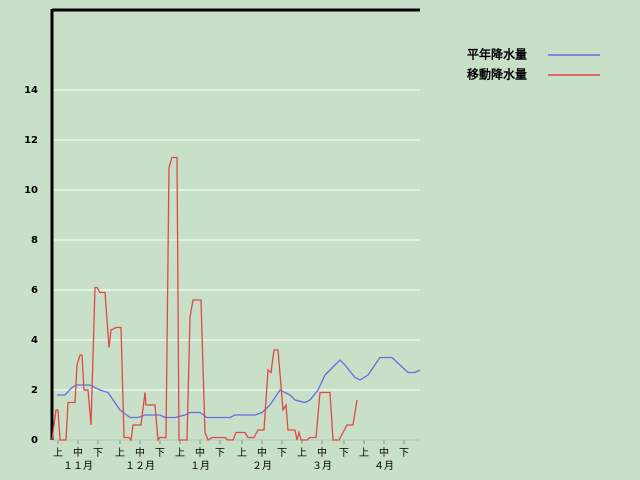 This screenshot has width=640, height=480. I want to click on month-label: １月, so click(200, 466).